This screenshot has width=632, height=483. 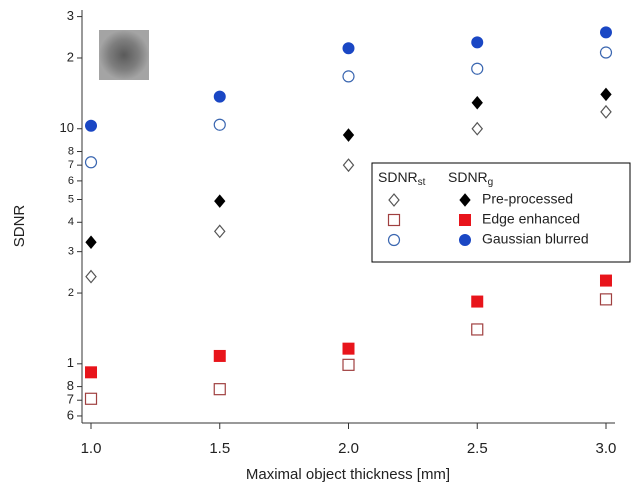 What do you see at coordinates (219, 448) in the screenshot?
I see `x-tick-label: 1.5` at bounding box center [219, 448].